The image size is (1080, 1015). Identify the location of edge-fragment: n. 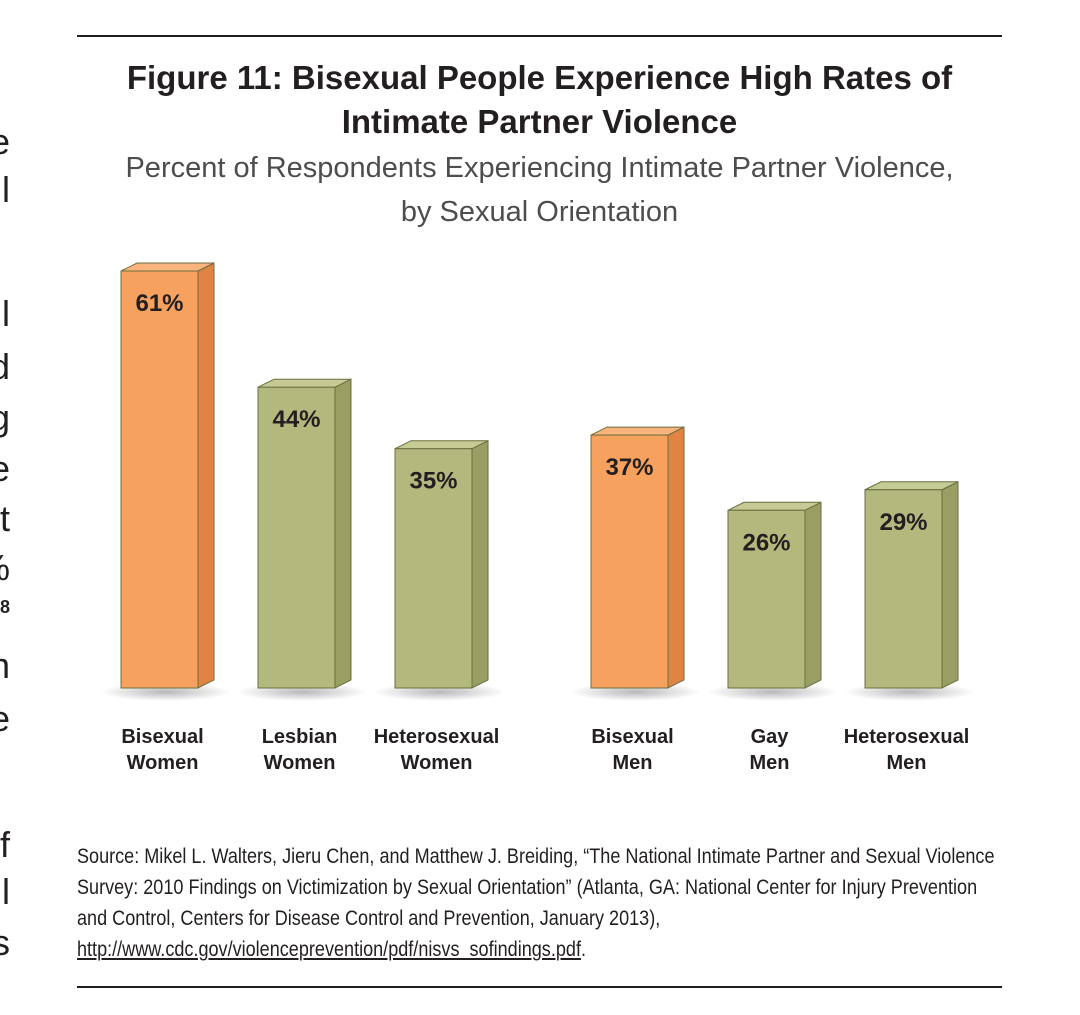
(5, 666).